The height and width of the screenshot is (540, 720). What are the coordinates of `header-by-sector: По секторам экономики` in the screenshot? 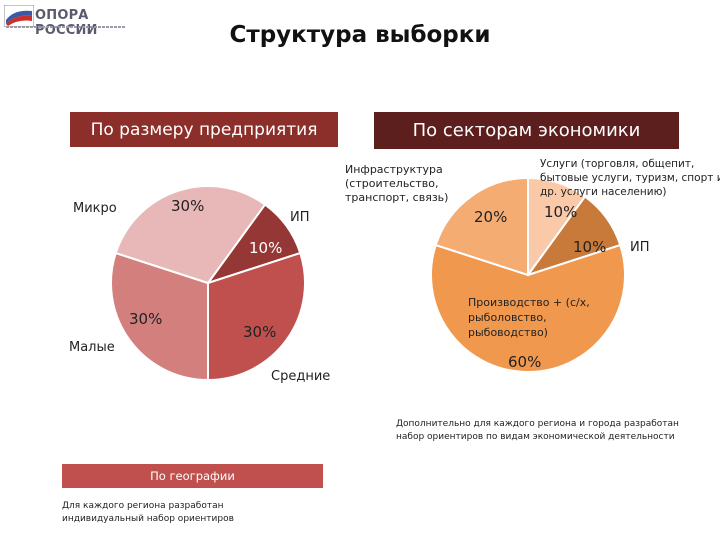 It's located at (526, 130).